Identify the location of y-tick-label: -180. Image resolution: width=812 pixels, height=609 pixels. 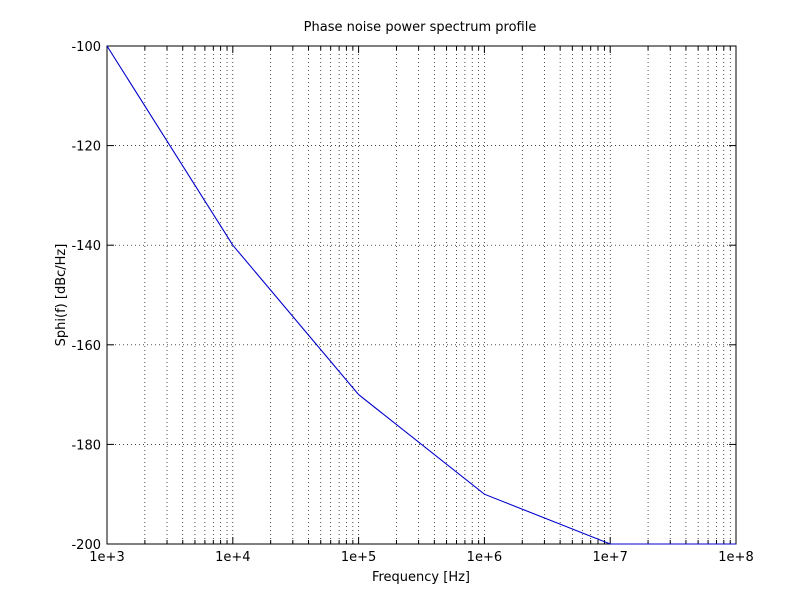
(86, 445).